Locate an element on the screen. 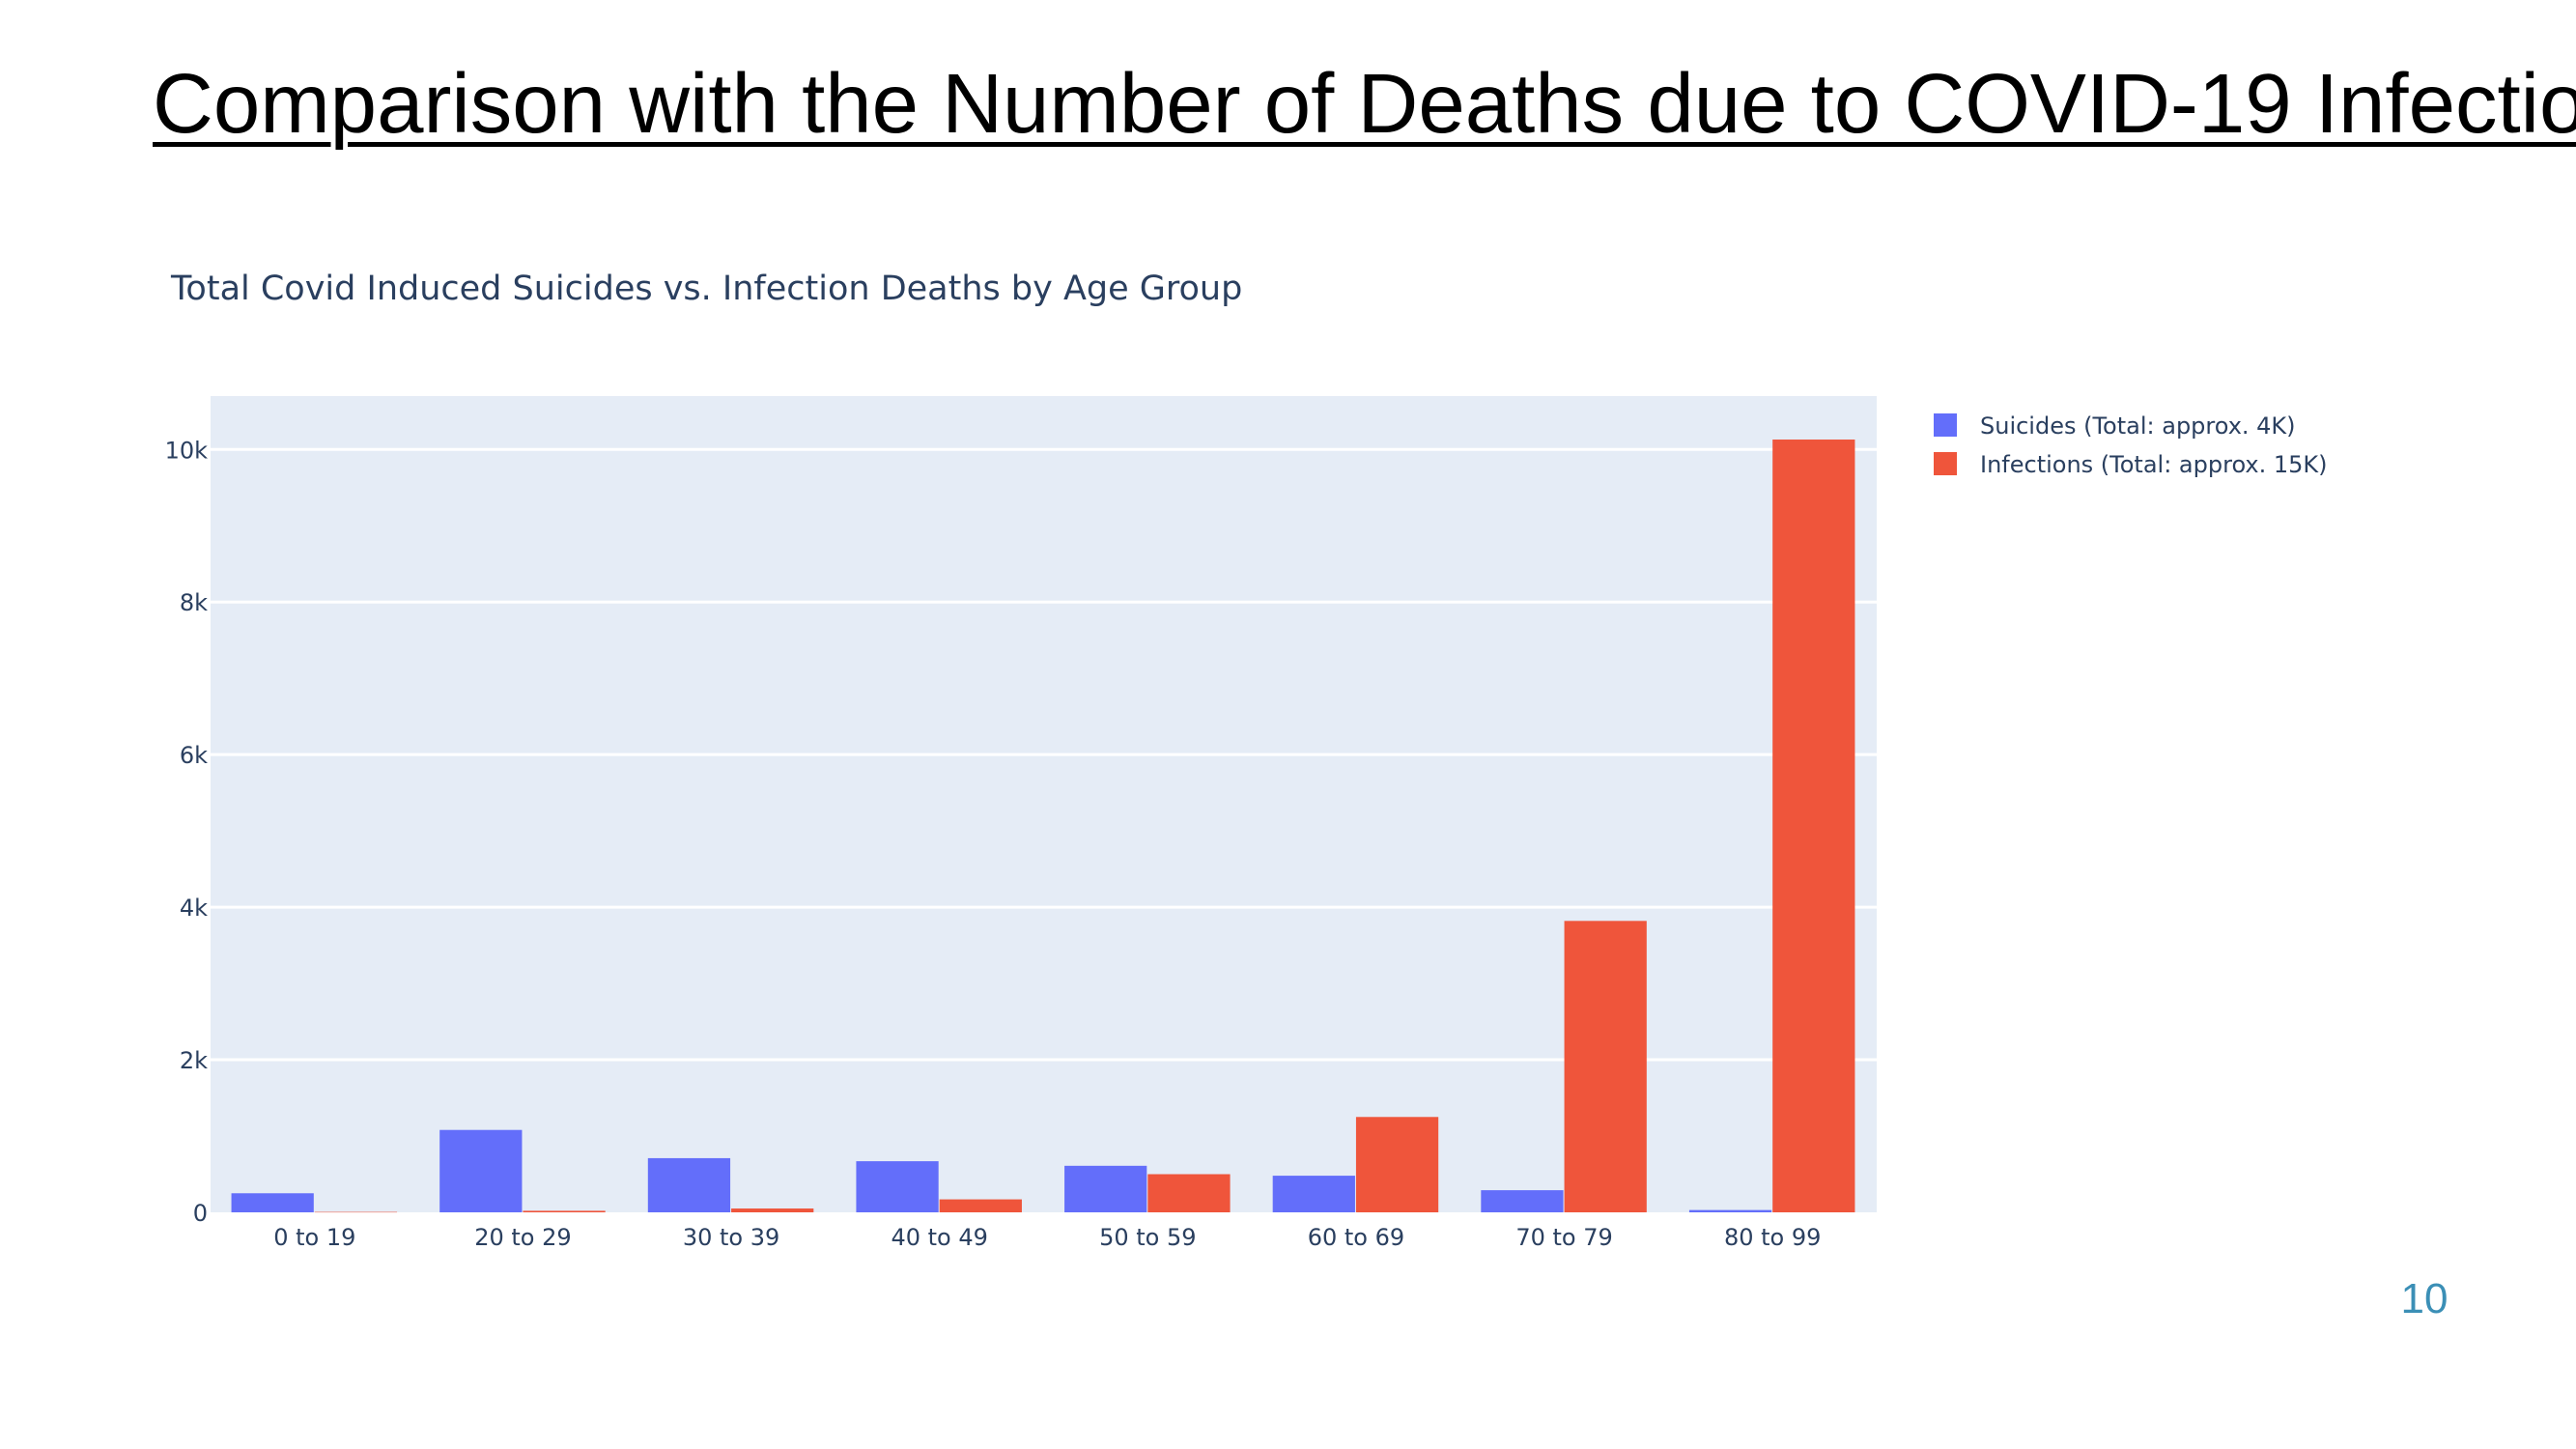 This screenshot has width=2576, height=1449. y-tick-label: 8k is located at coordinates (194, 602).